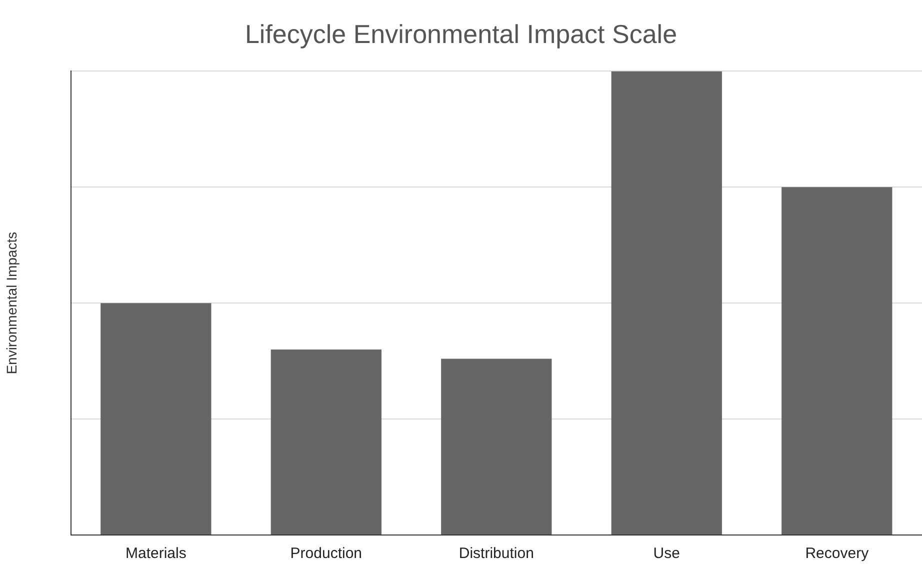  I want to click on x-tick-label: Production, so click(326, 553).